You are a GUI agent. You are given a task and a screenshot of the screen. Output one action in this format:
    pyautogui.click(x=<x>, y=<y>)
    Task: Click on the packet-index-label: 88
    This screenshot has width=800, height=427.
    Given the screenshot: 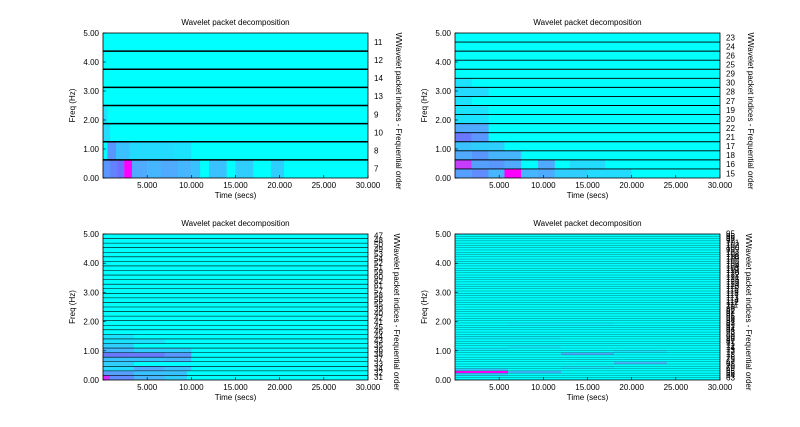 What is the action you would take?
    pyautogui.click(x=730, y=339)
    